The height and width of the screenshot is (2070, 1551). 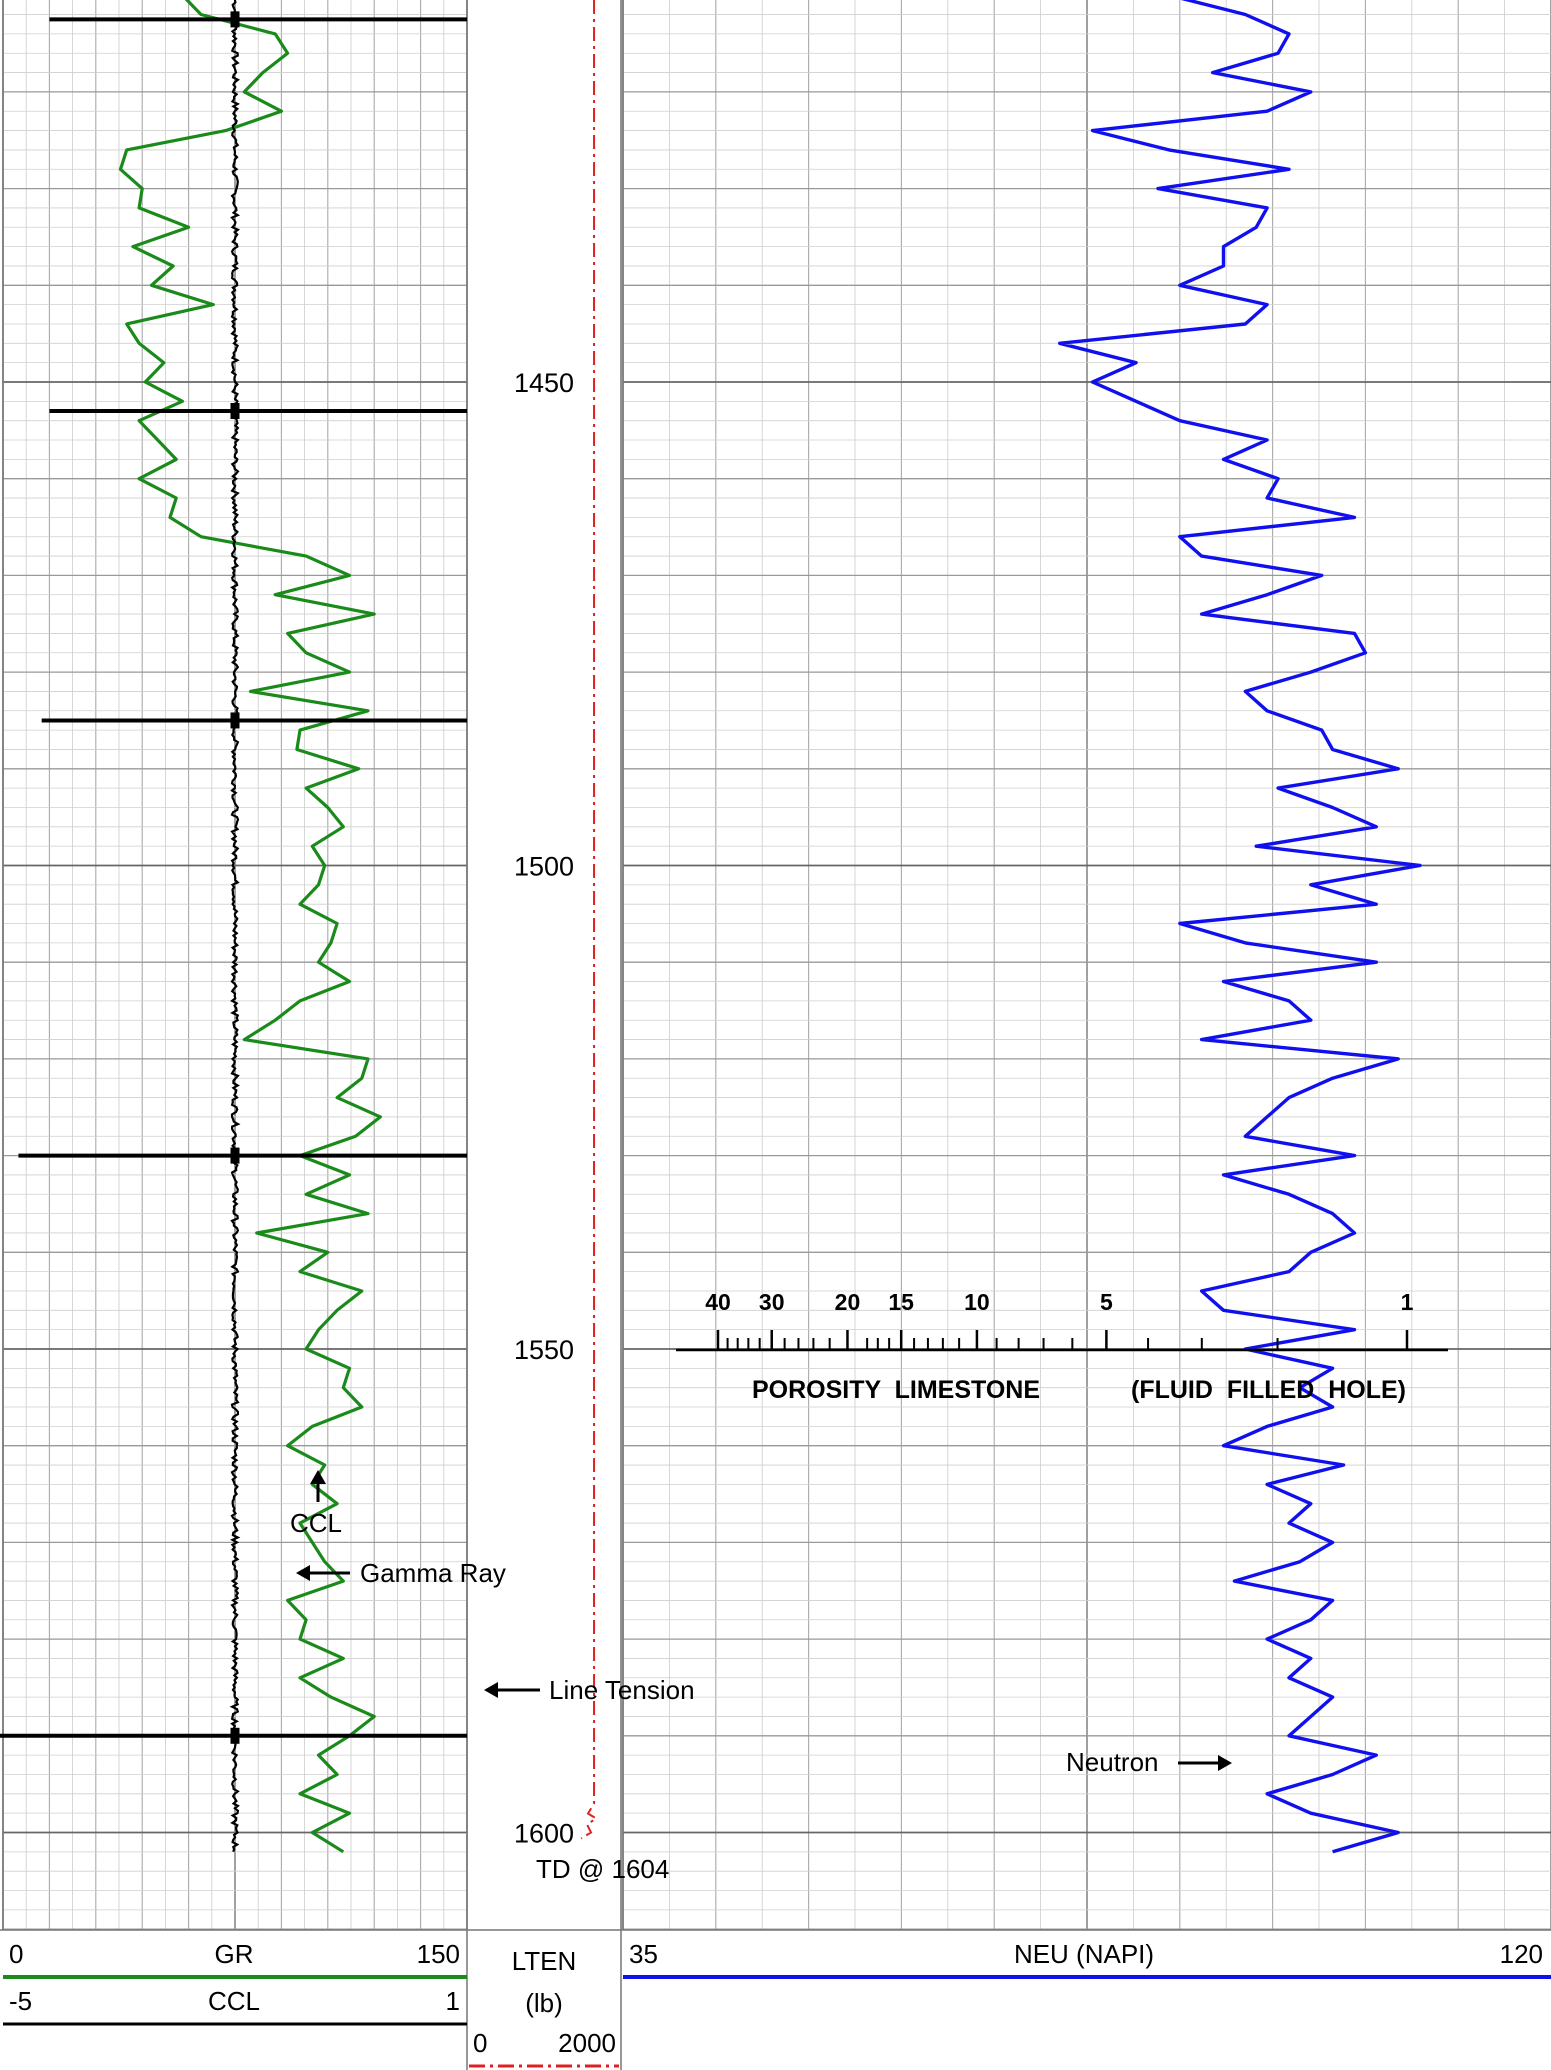 I want to click on header-background, so click(x=775, y=2000).